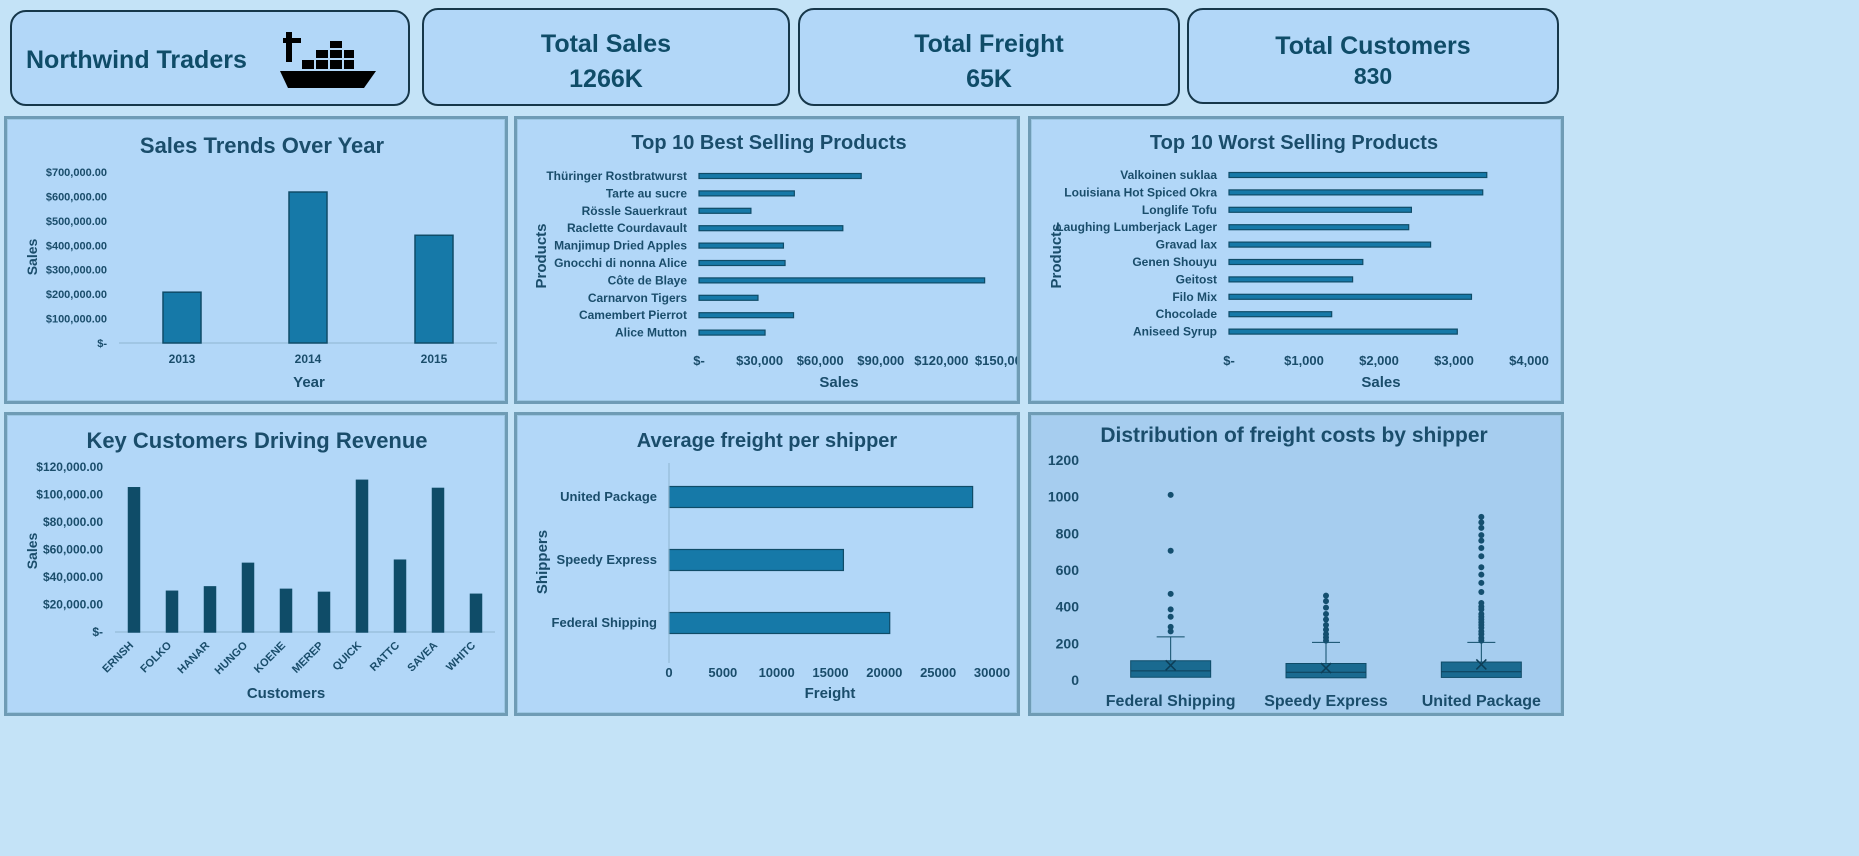 This screenshot has height=856, width=1859. Describe the element at coordinates (1196, 279) in the screenshot. I see `y-tick-label: Geitost` at that location.